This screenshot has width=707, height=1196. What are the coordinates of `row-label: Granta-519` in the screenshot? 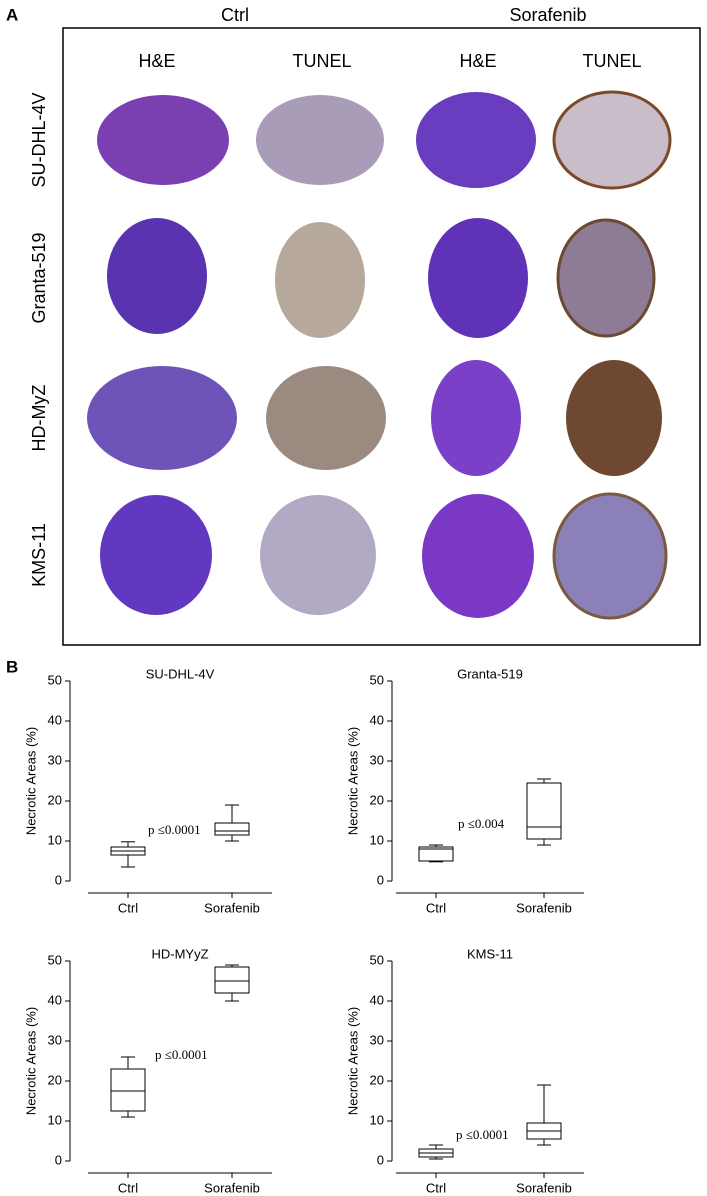 It's located at (39, 277).